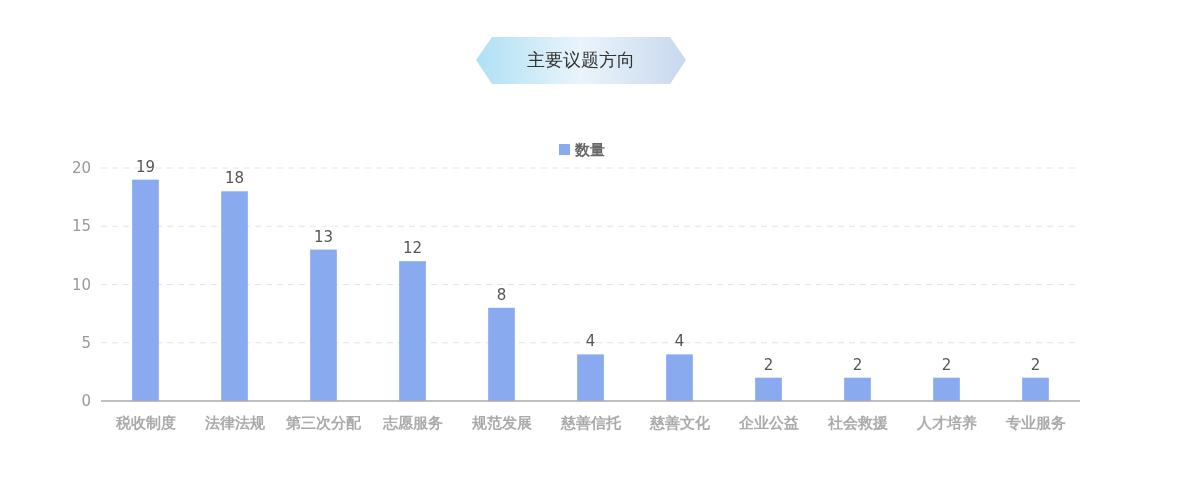 The height and width of the screenshot is (498, 1200). What do you see at coordinates (412, 423) in the screenshot?
I see `x-tick-label: 志愿服务` at bounding box center [412, 423].